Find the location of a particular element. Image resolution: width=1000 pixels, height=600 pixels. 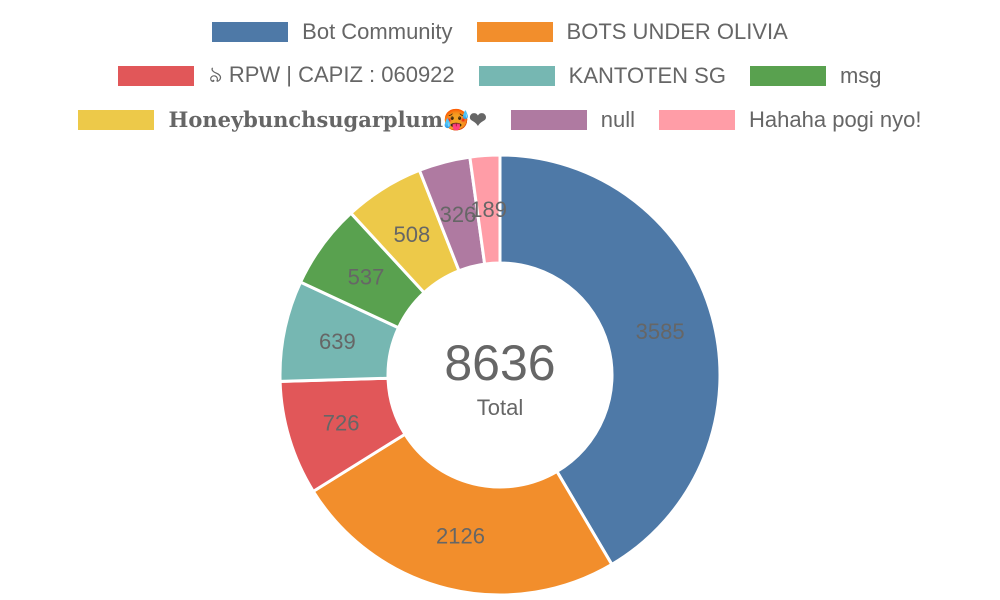

legend-label: null is located at coordinates (618, 119).